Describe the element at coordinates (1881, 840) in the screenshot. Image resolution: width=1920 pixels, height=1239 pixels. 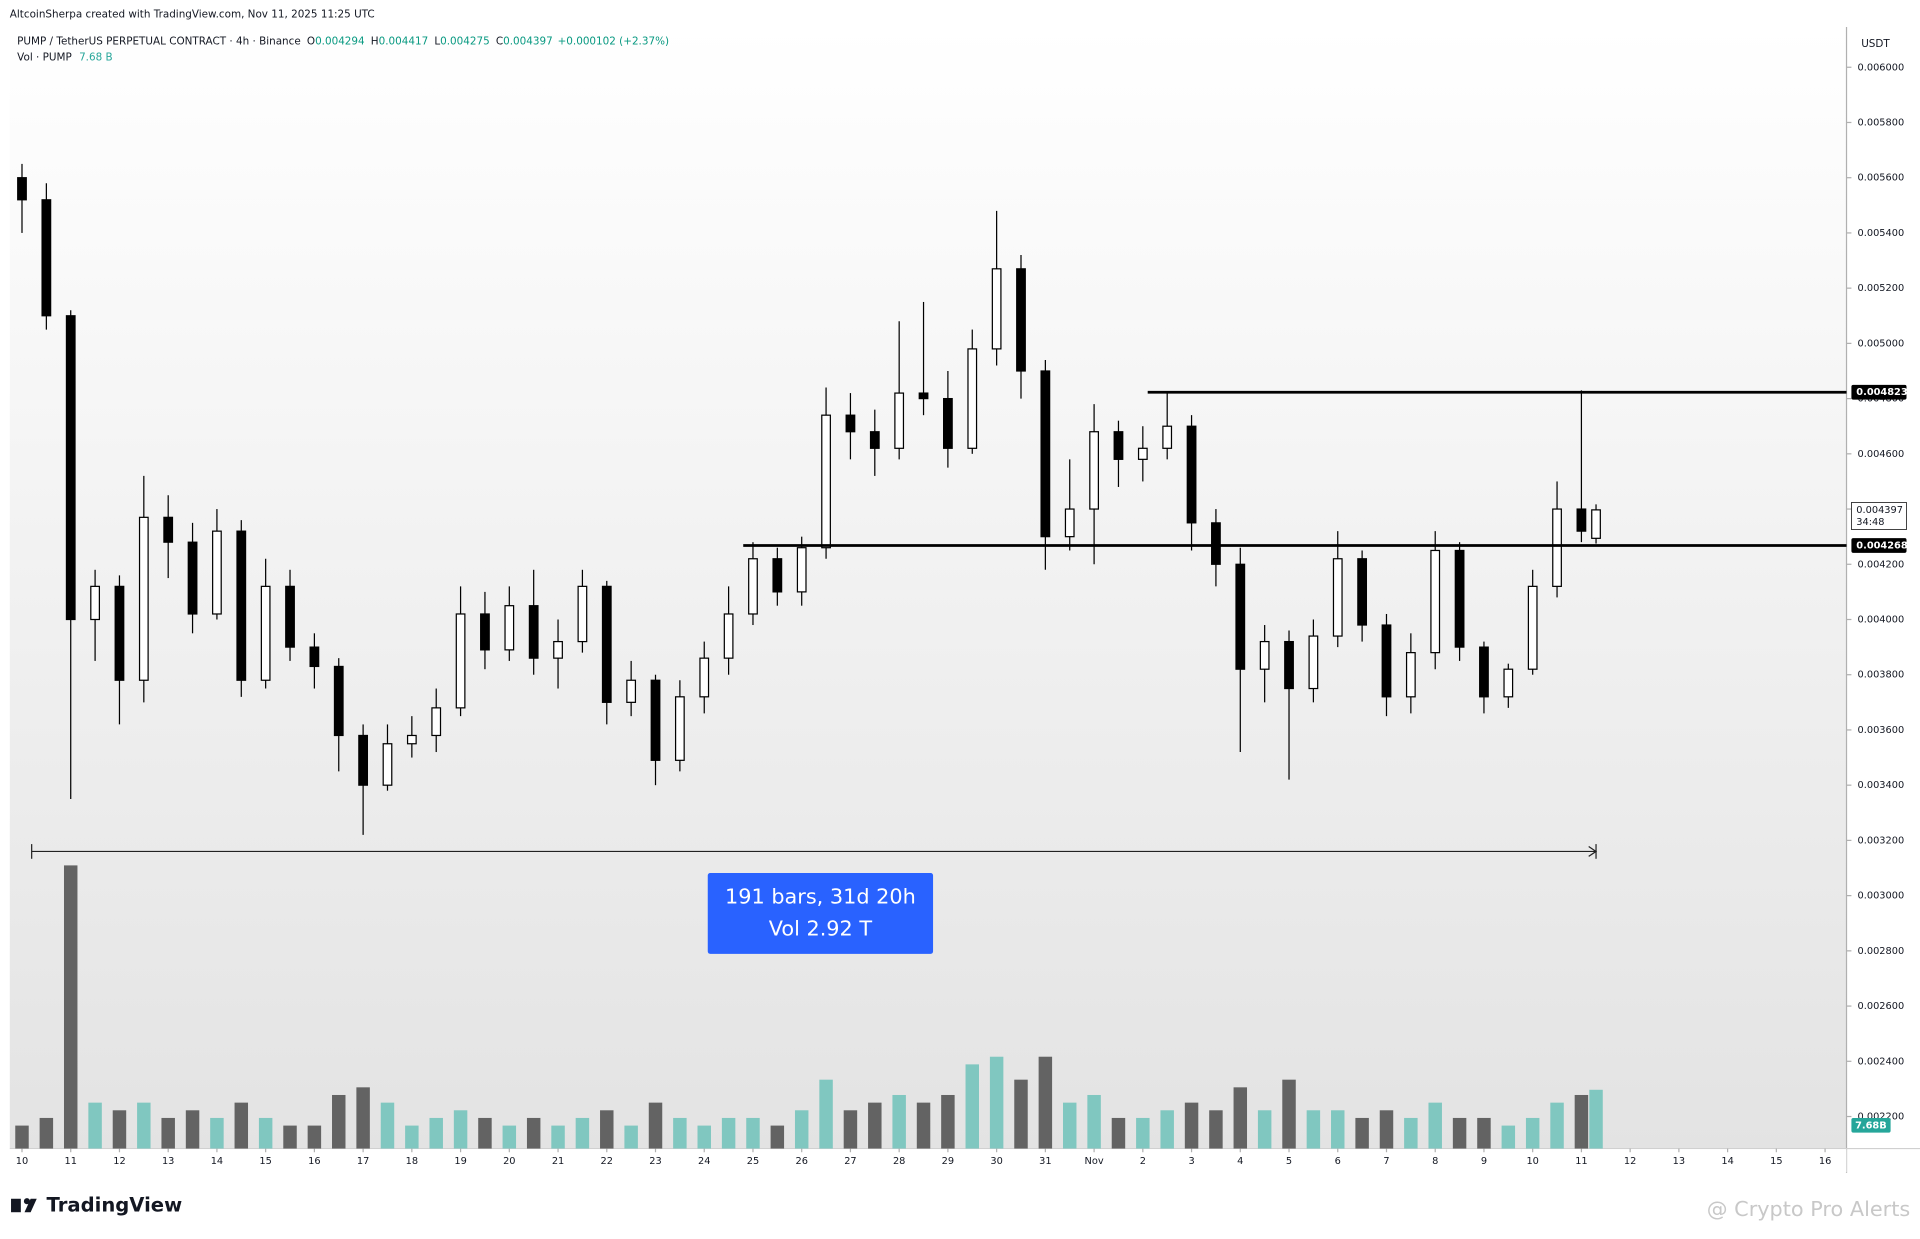
I see `y-tick-label: 0.003200` at that location.